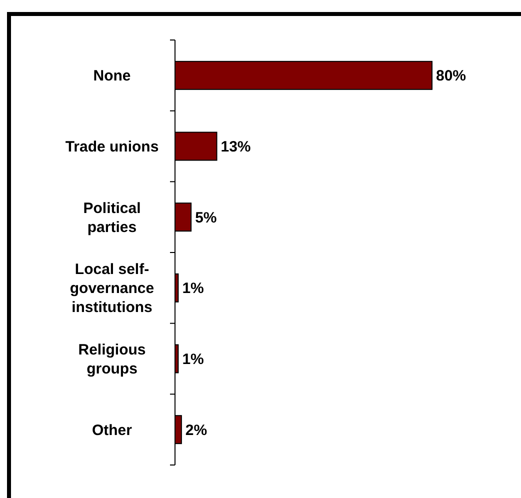 The height and width of the screenshot is (498, 521). Describe the element at coordinates (112, 430) in the screenshot. I see `y-tick-label: Other` at that location.